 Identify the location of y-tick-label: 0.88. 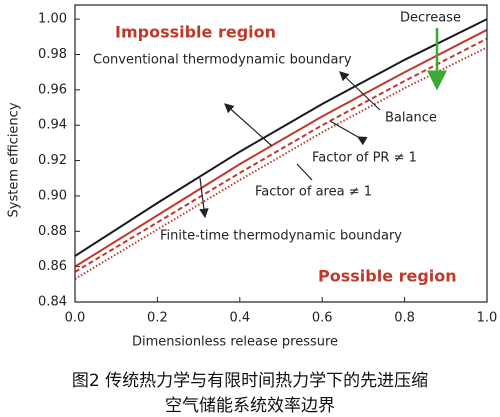
(52, 231).